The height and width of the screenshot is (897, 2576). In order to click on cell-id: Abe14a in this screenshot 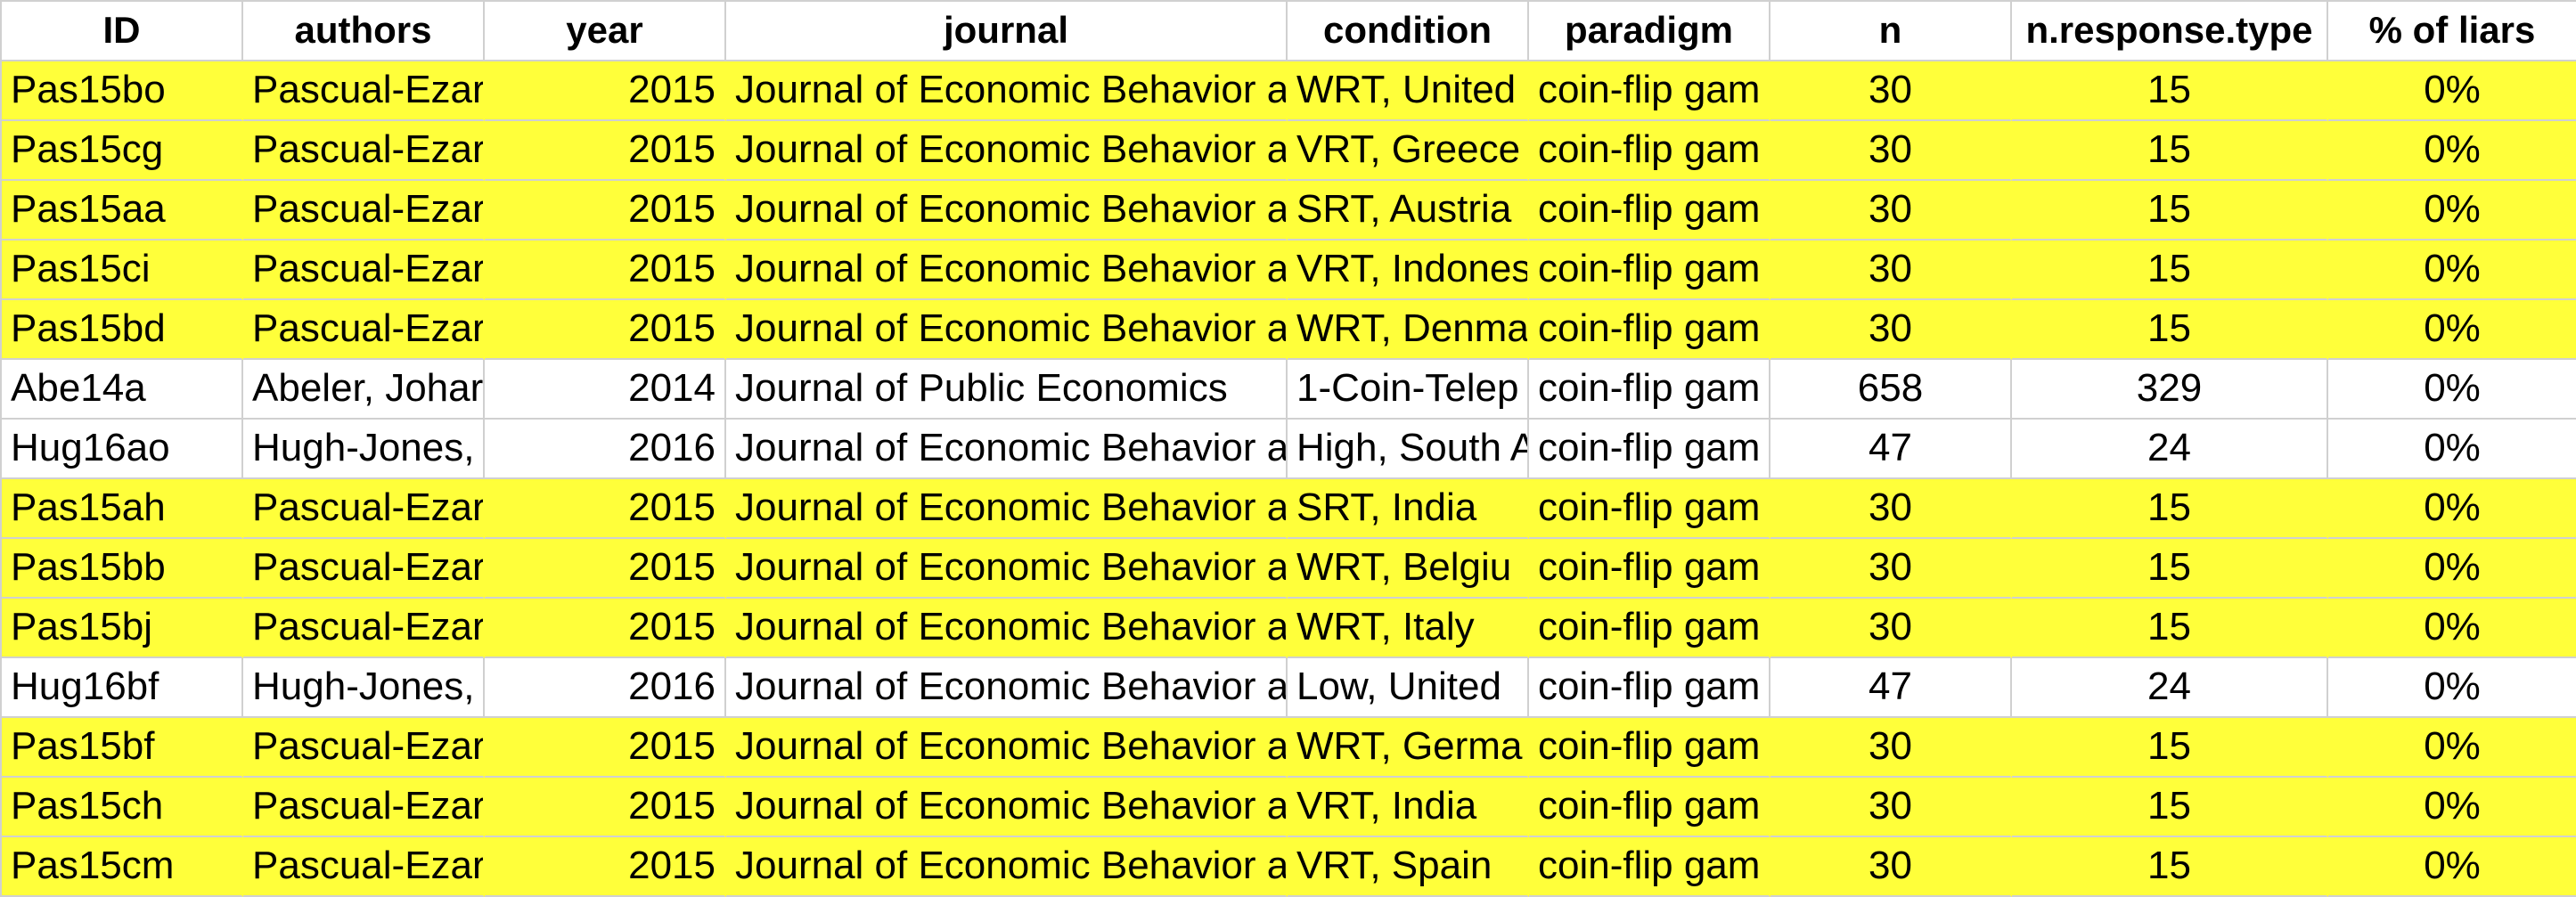, I will do `click(122, 390)`.